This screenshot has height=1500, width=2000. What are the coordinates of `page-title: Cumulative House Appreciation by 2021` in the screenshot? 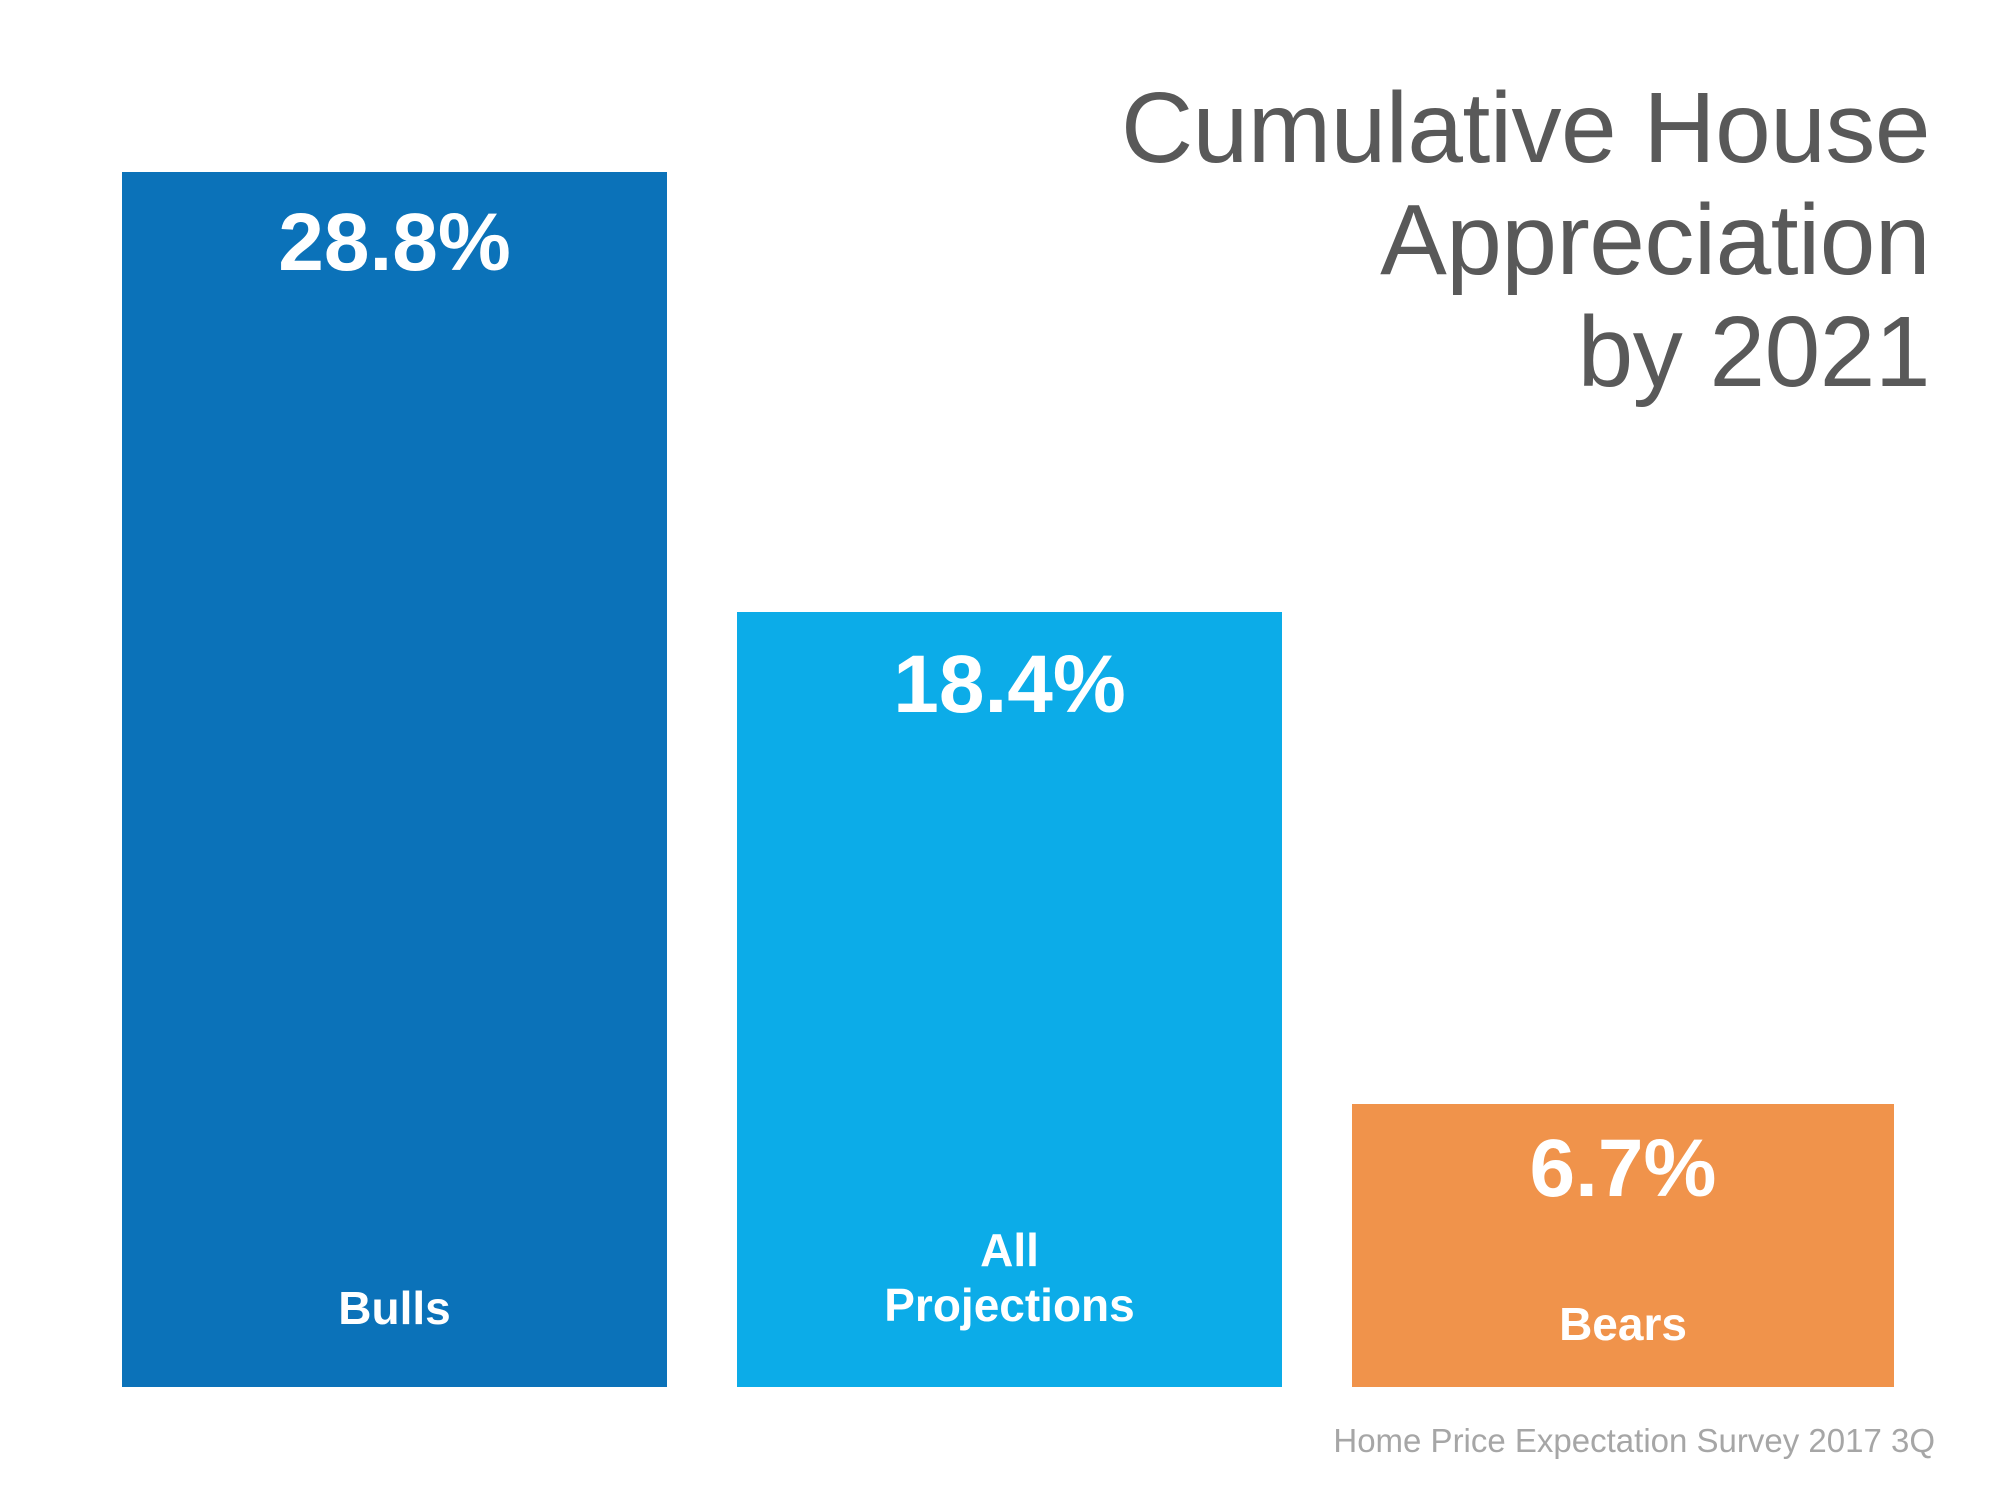 It's located at (1525, 240).